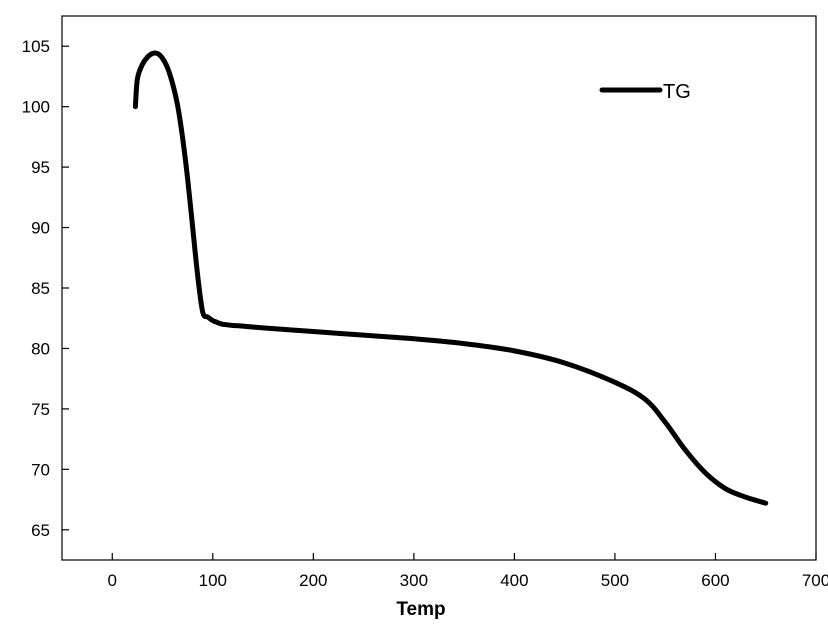  I want to click on legend-label-tg: TG, so click(677, 92).